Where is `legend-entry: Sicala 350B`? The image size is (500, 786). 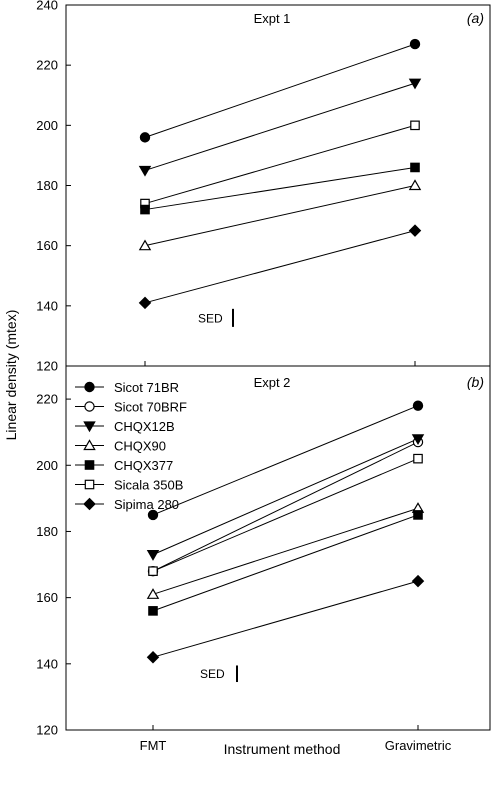 legend-entry: Sicala 350B is located at coordinates (148, 485).